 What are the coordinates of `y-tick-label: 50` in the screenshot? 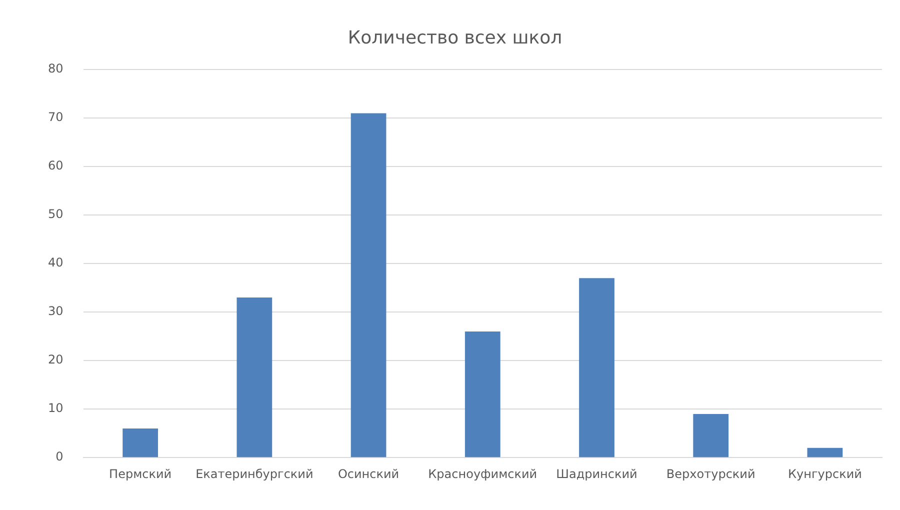 It's located at (56, 214).